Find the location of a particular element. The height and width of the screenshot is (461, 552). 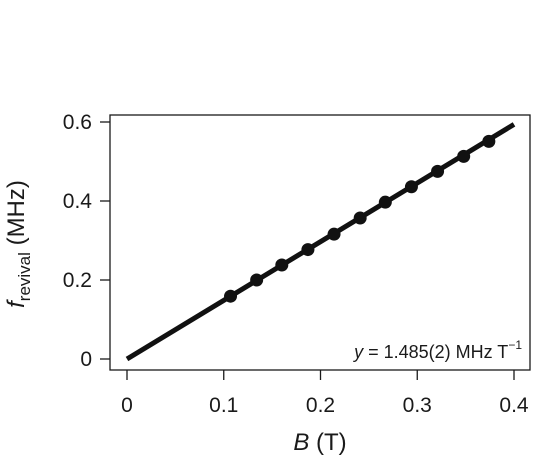

y-axis: 0 0.2 0.4 0.6 is located at coordinates (86, 241).